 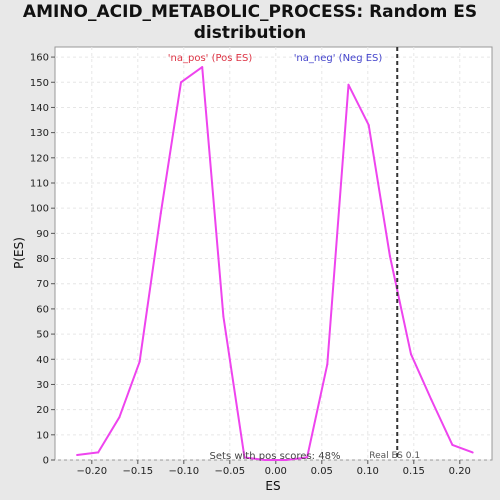 I want to click on sets-pos-text: Sets with pos scores: 48%, so click(x=275, y=456).